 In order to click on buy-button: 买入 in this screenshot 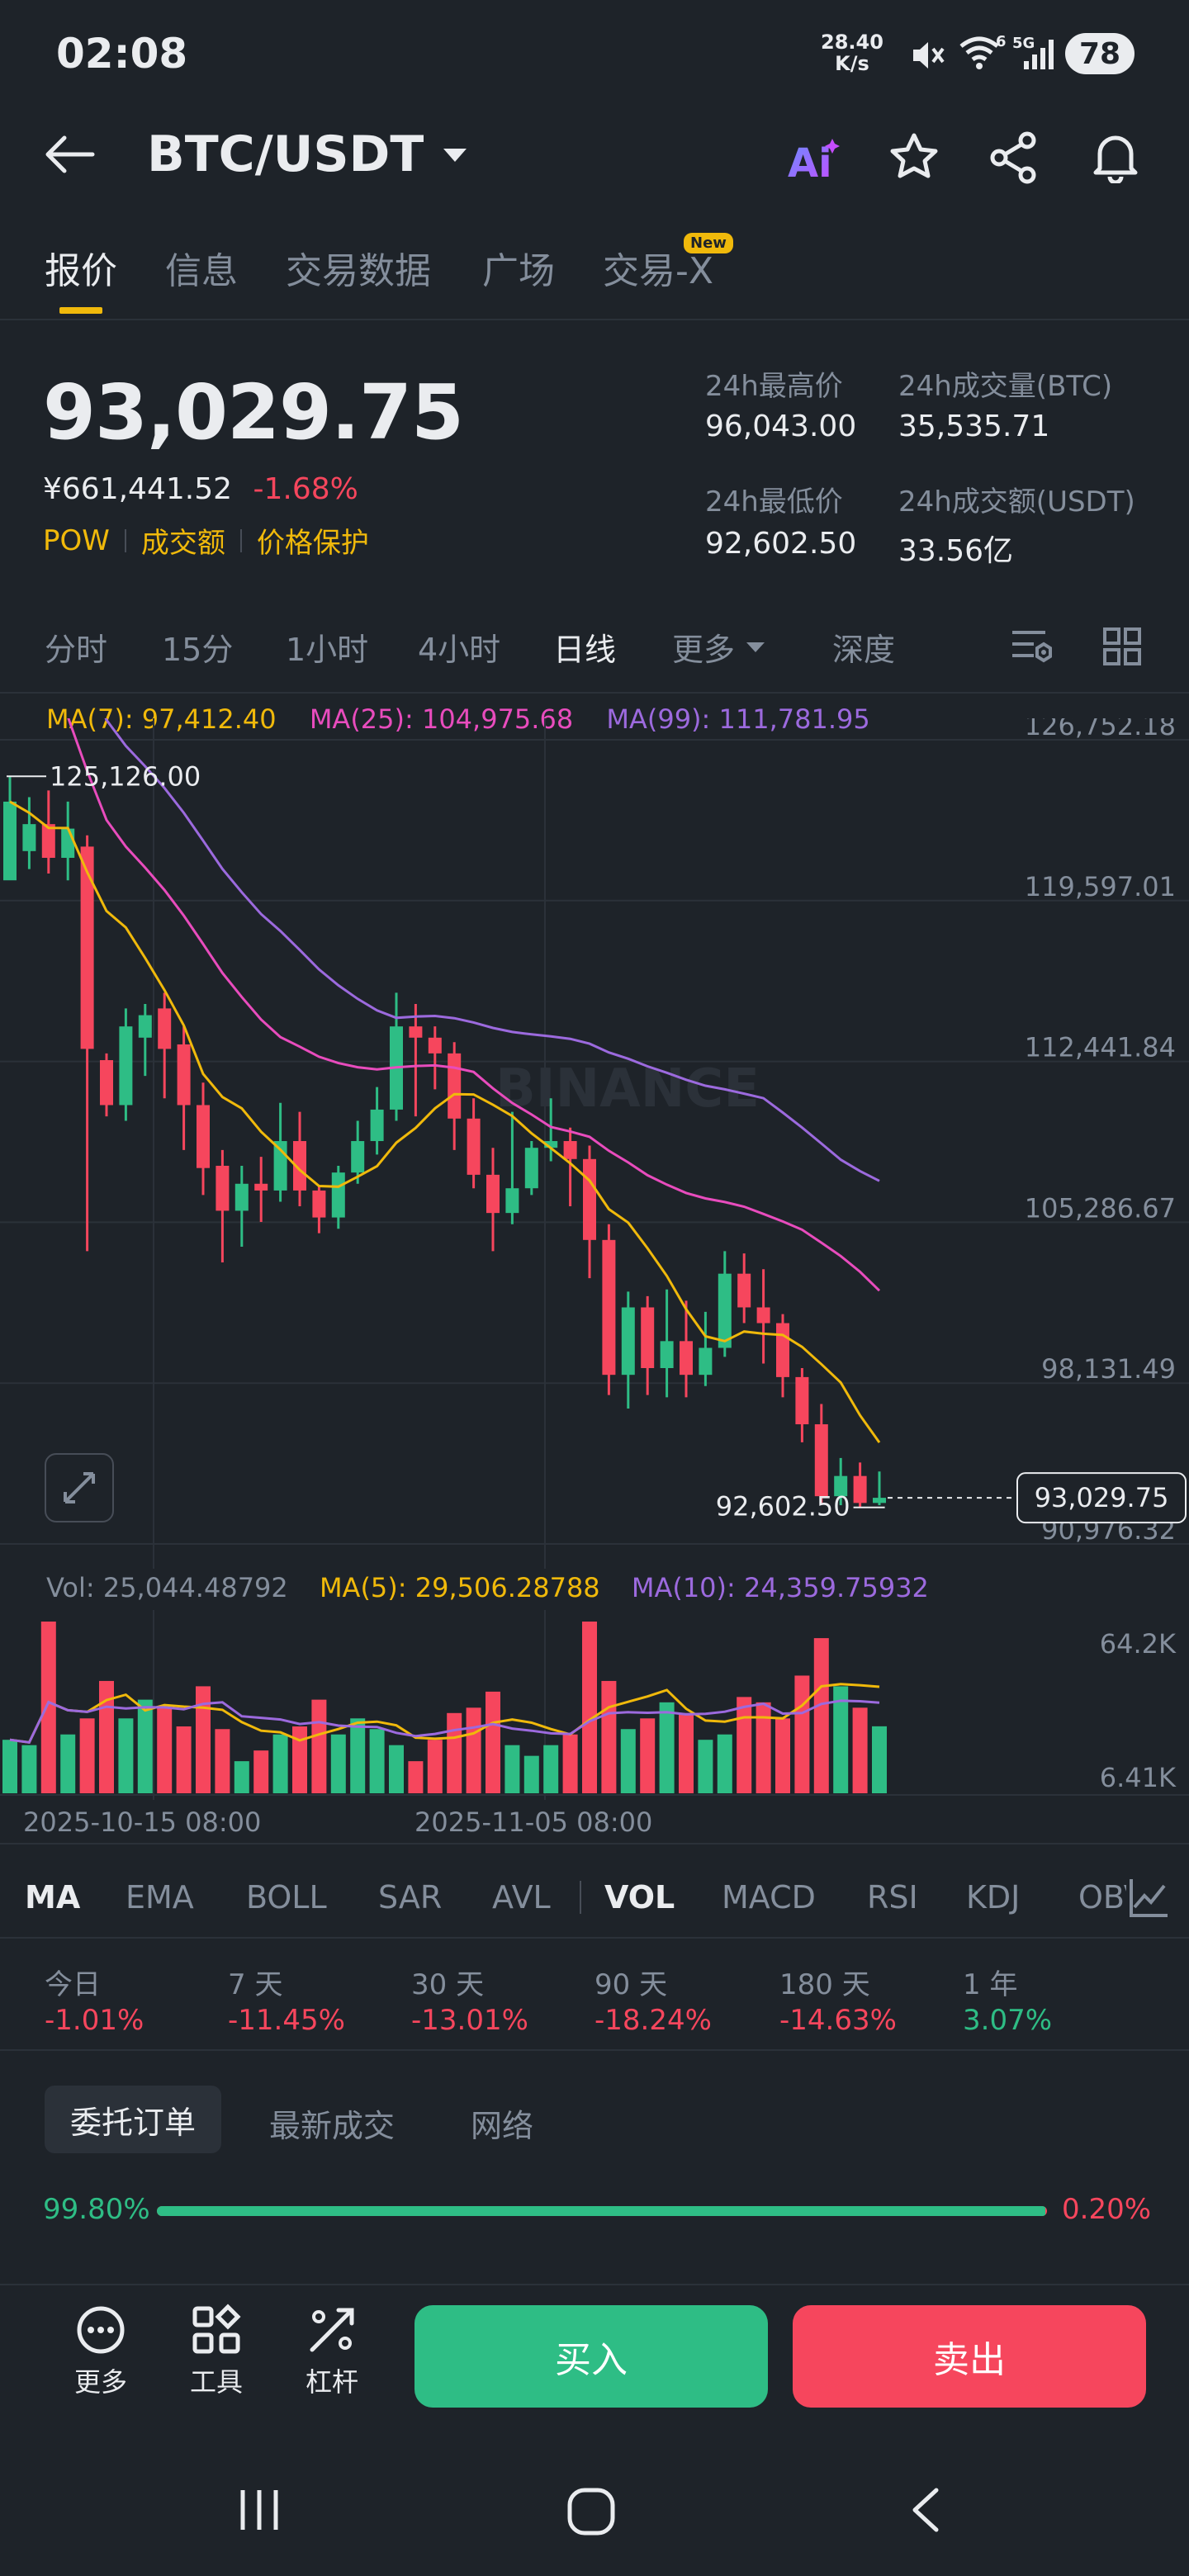, I will do `click(591, 2356)`.